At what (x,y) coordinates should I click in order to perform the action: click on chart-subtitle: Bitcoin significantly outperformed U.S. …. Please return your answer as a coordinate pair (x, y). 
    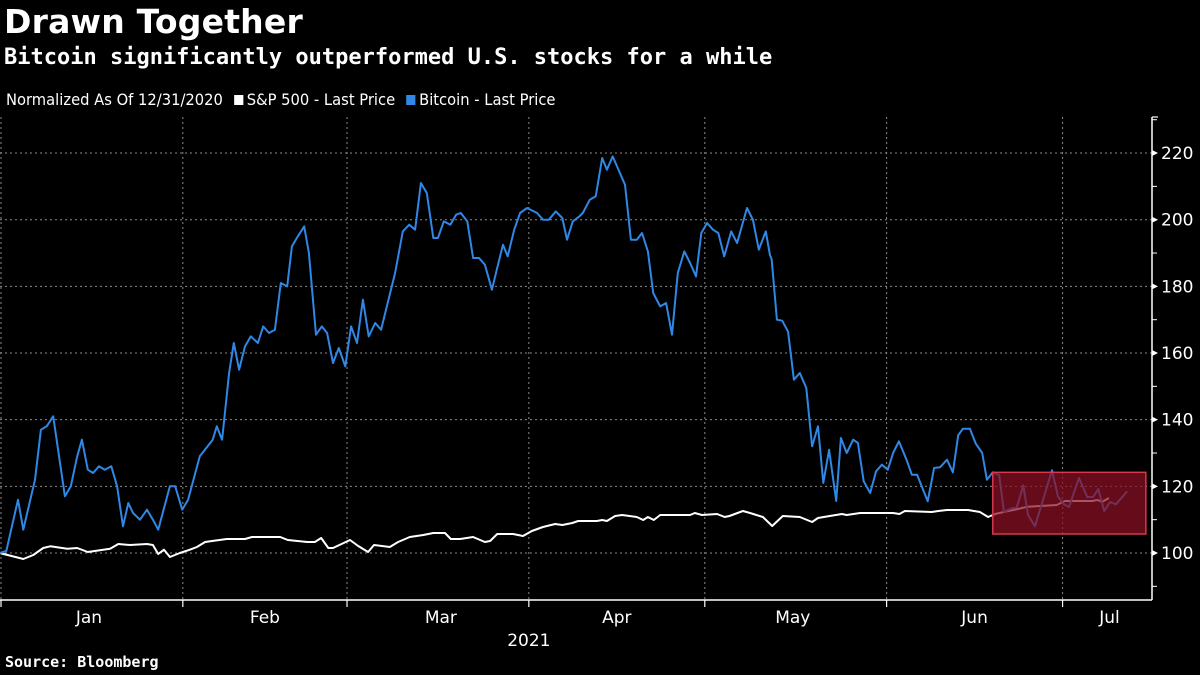
    Looking at the image, I should click on (388, 57).